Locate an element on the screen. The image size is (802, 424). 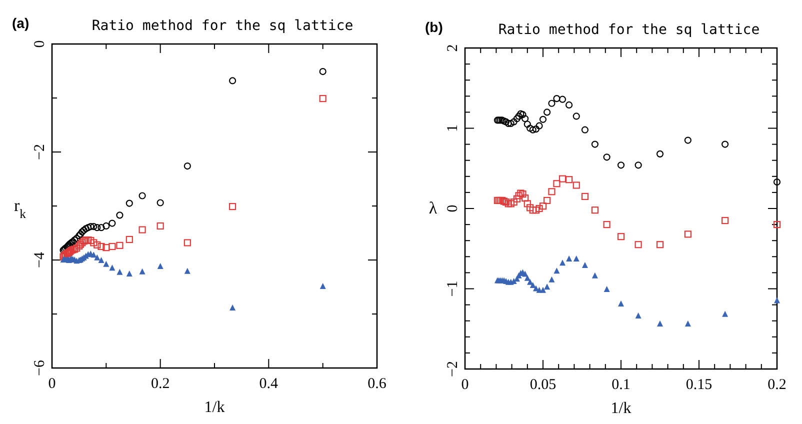
y-tick-label: −1 is located at coordinates (453, 288).